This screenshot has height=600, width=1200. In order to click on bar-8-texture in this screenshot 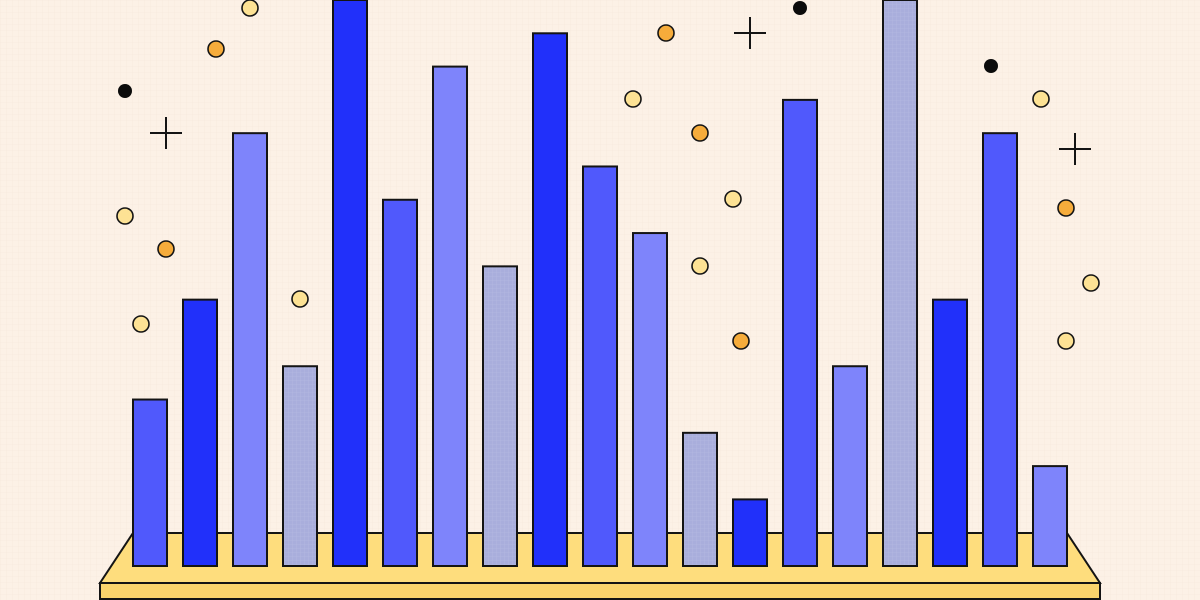, I will do `click(500, 416)`.